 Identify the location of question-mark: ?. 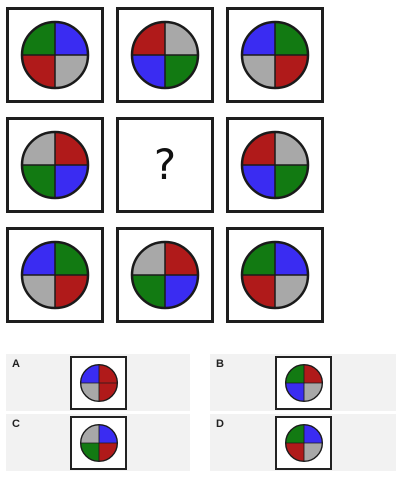
(165, 164).